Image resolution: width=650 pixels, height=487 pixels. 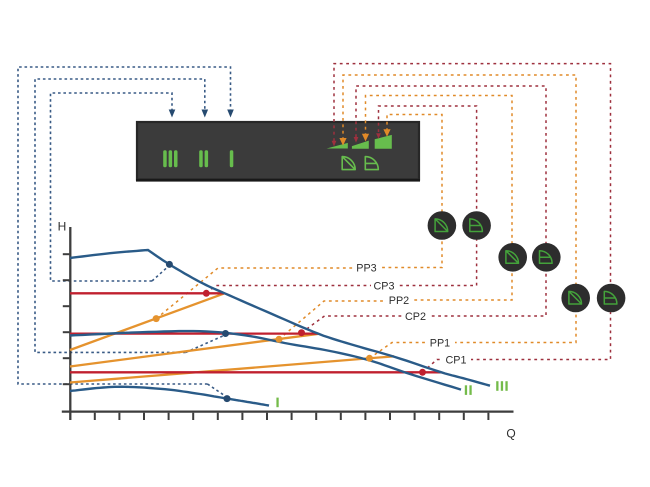 What do you see at coordinates (440, 343) in the screenshot?
I see `svg-text: PP1` at bounding box center [440, 343].